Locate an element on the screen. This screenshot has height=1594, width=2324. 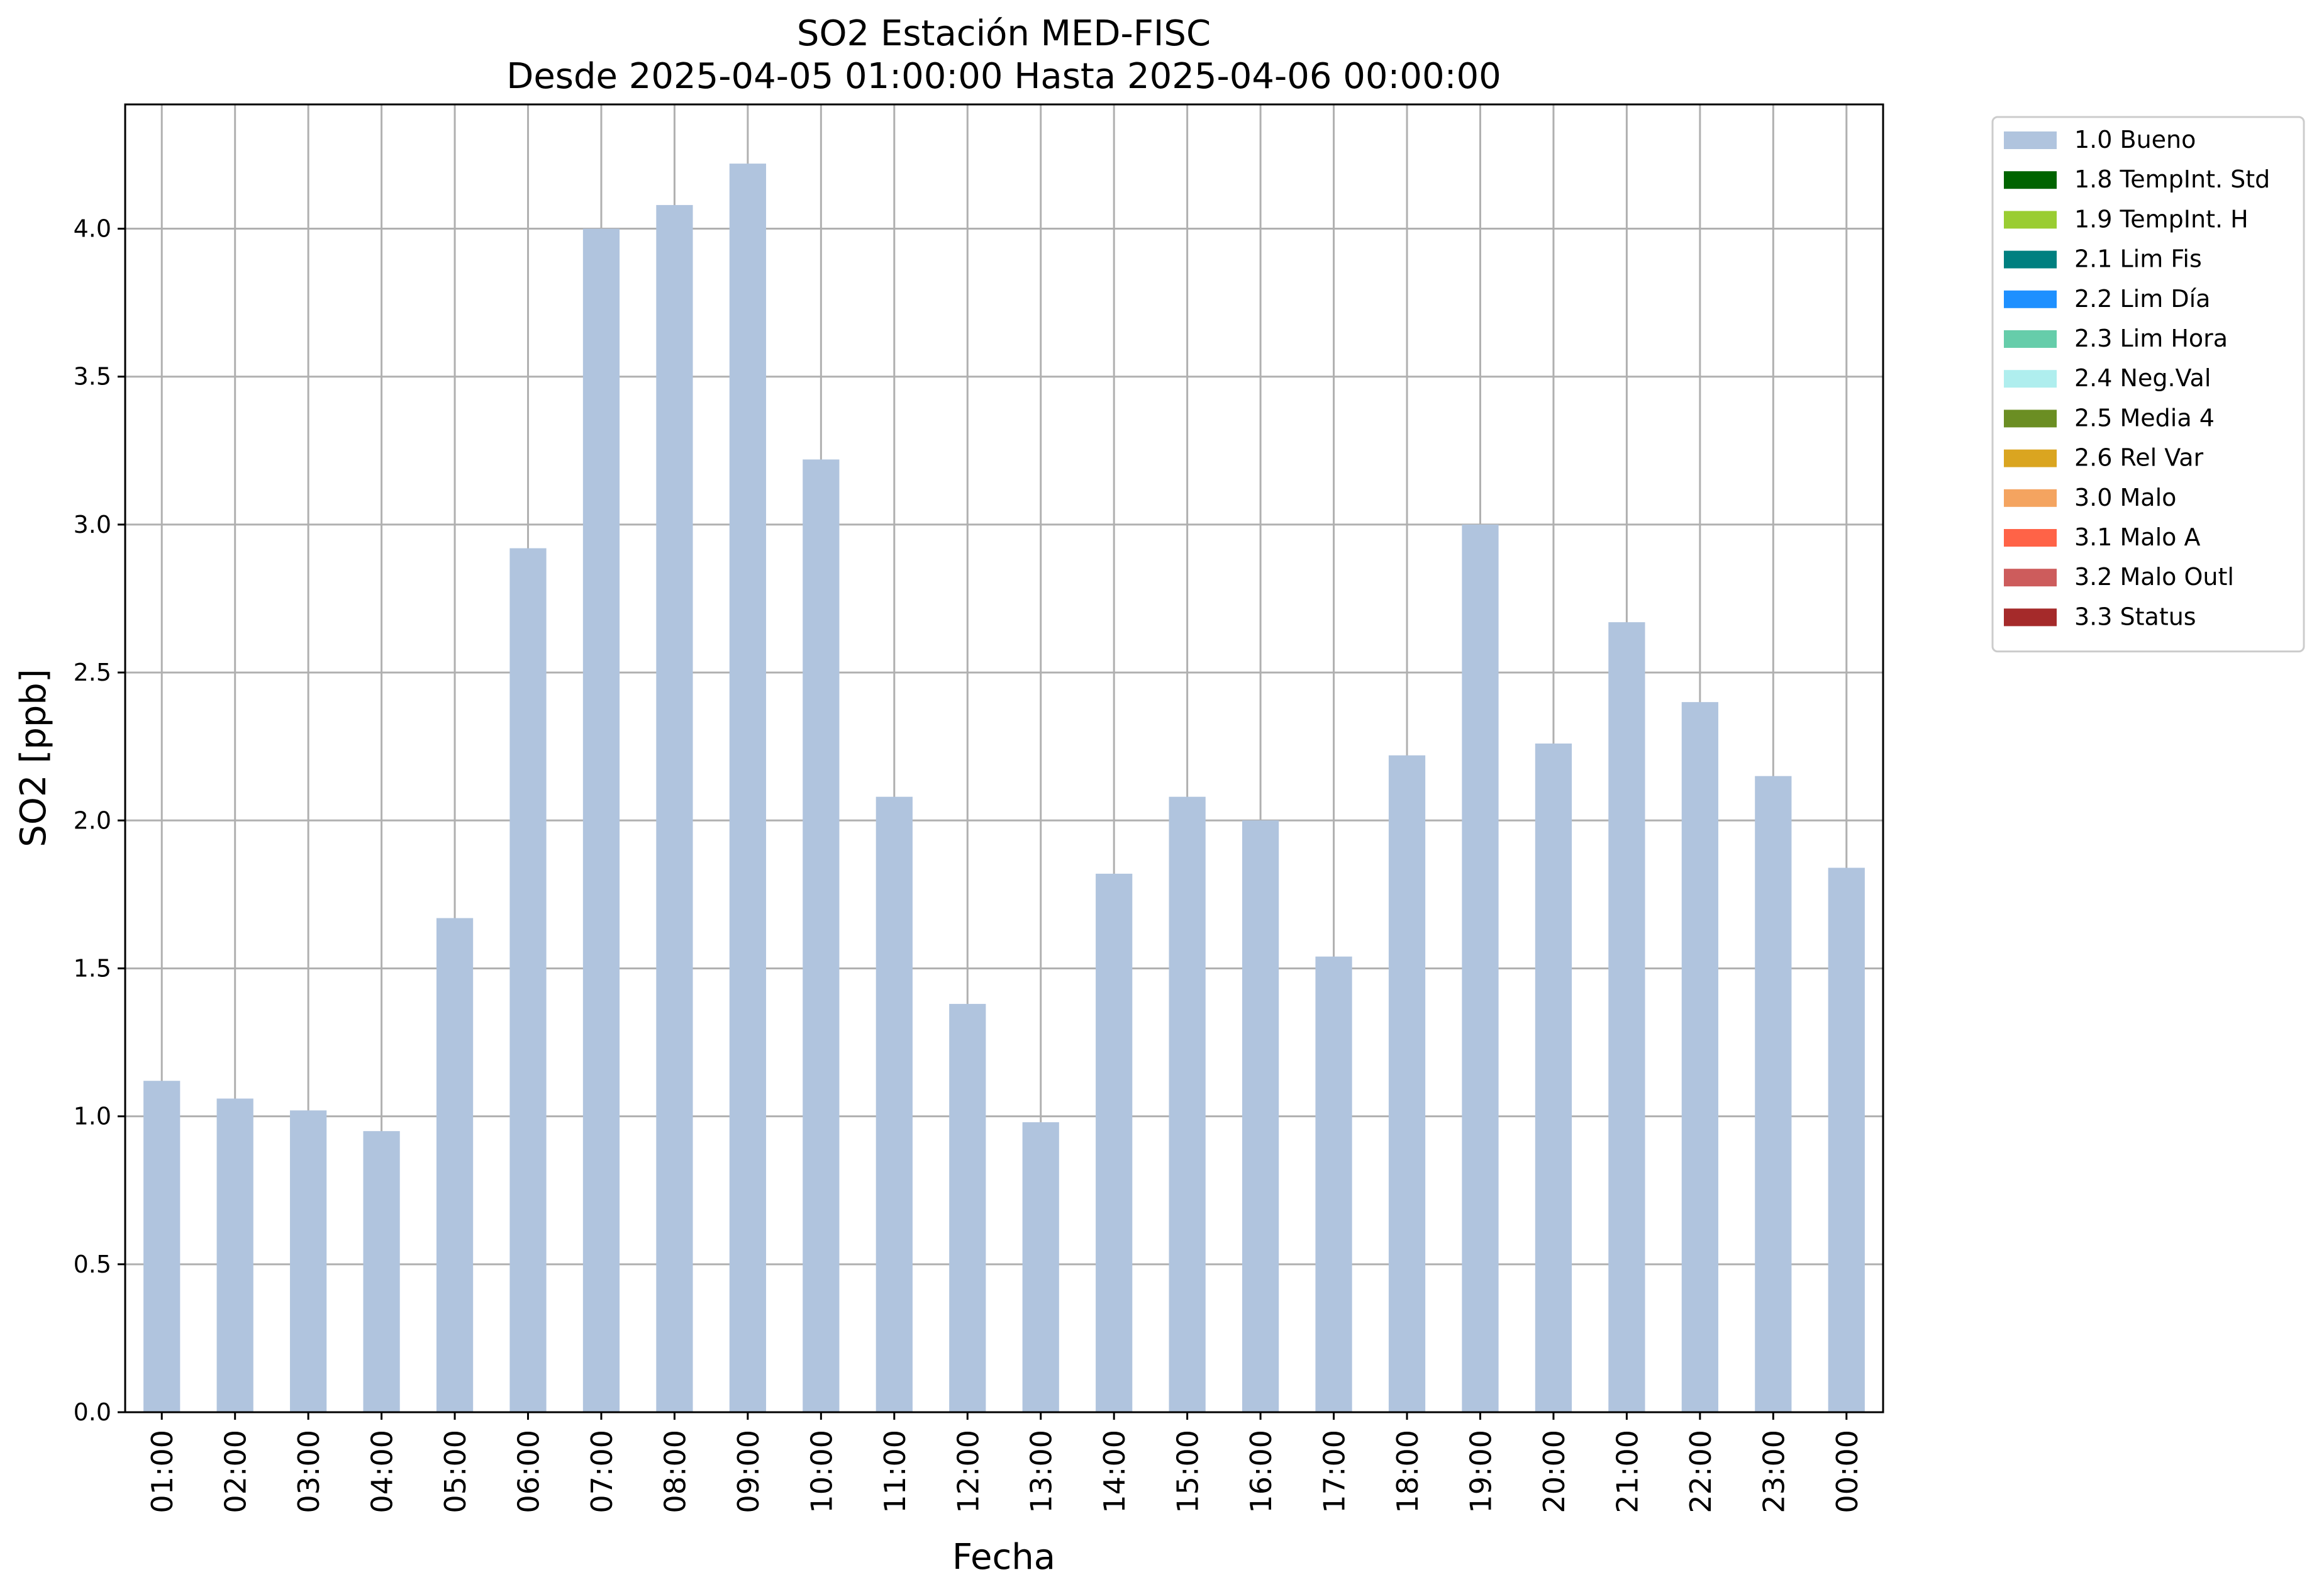
x-tick-label: 17:00 is located at coordinates (1335, 1471).